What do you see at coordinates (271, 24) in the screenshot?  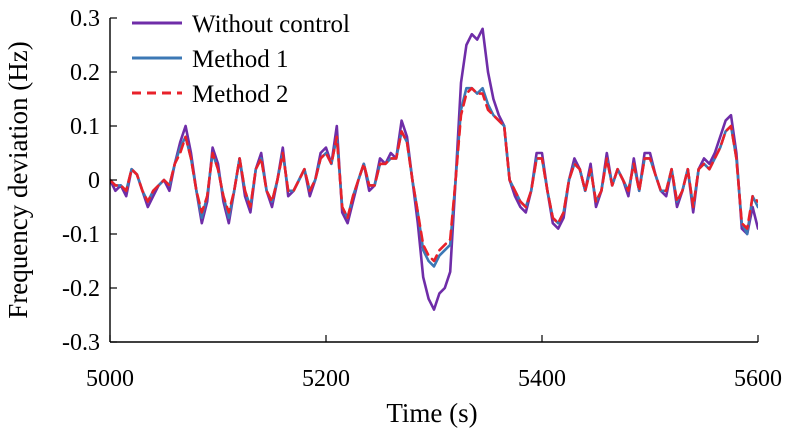 I see `legend-label: Without control` at bounding box center [271, 24].